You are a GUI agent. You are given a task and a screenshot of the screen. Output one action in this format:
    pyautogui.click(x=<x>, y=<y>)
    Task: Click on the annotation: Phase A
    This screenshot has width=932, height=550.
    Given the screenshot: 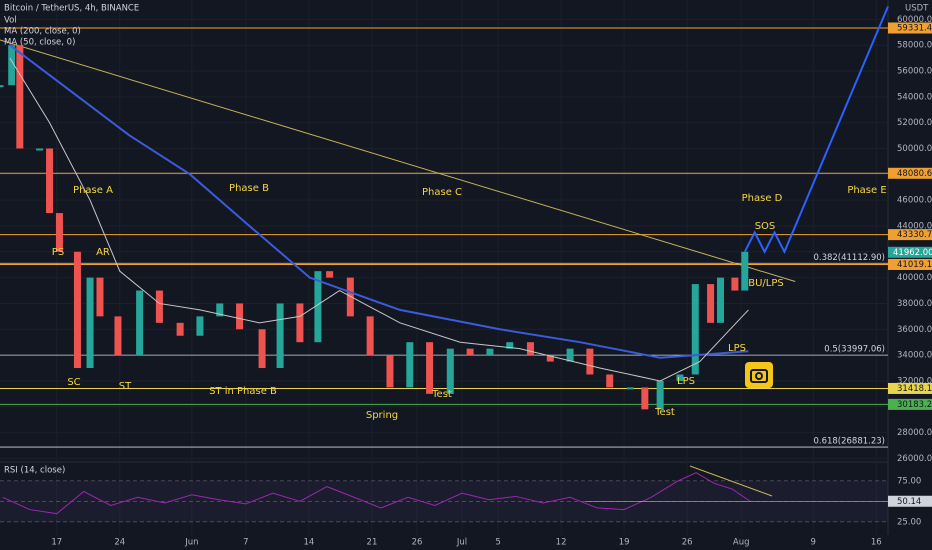 What is the action you would take?
    pyautogui.click(x=93, y=190)
    